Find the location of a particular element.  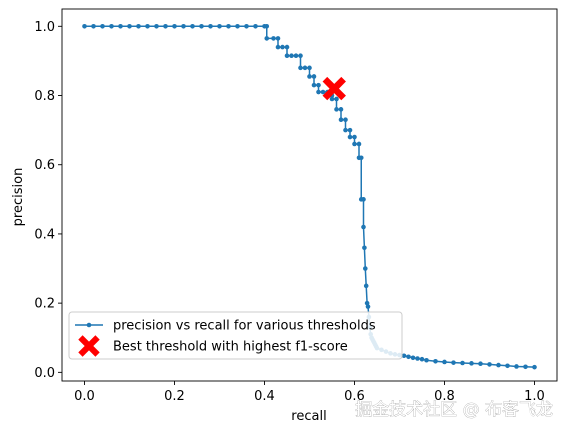

watermark-text: 掘金技术社区 @ 布客飞龙 is located at coordinates (454, 410).